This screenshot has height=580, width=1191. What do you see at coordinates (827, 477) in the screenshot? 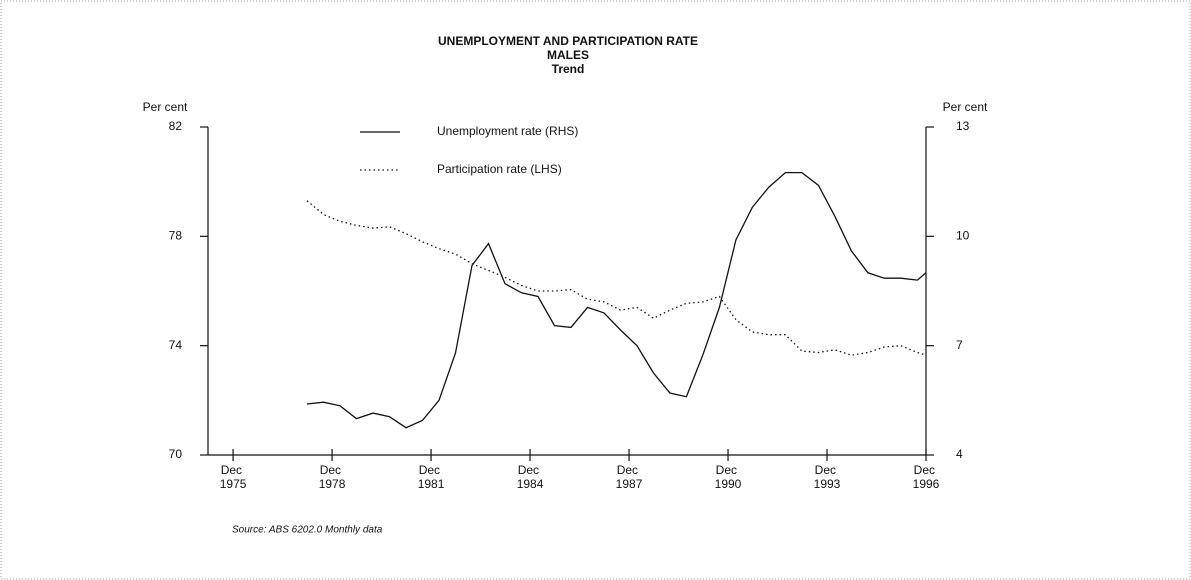
I see `x-tick-label: Dec 1993` at bounding box center [827, 477].